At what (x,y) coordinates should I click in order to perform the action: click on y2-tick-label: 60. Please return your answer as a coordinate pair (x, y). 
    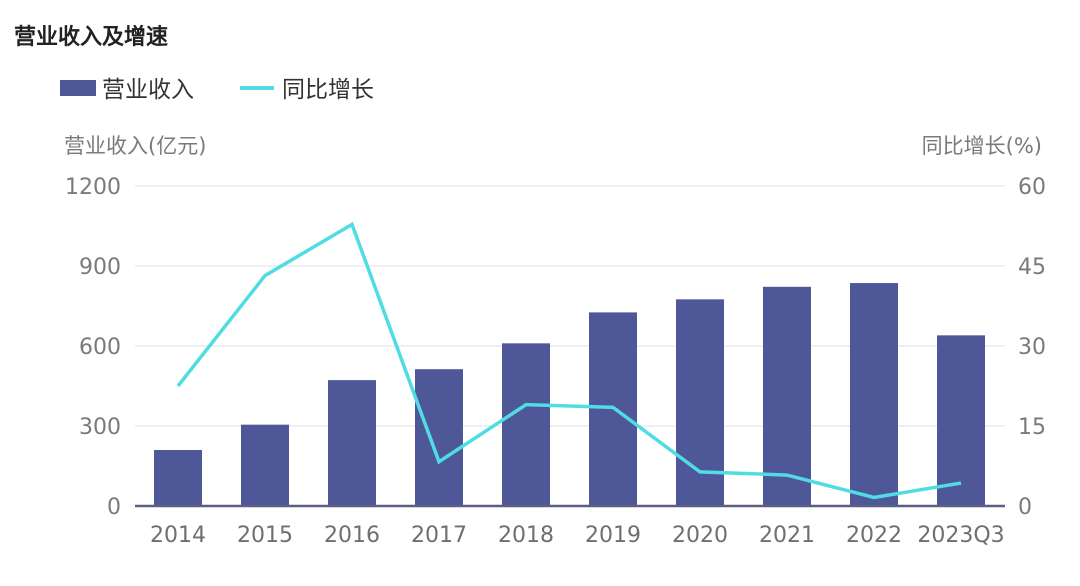
    Looking at the image, I should click on (1032, 187).